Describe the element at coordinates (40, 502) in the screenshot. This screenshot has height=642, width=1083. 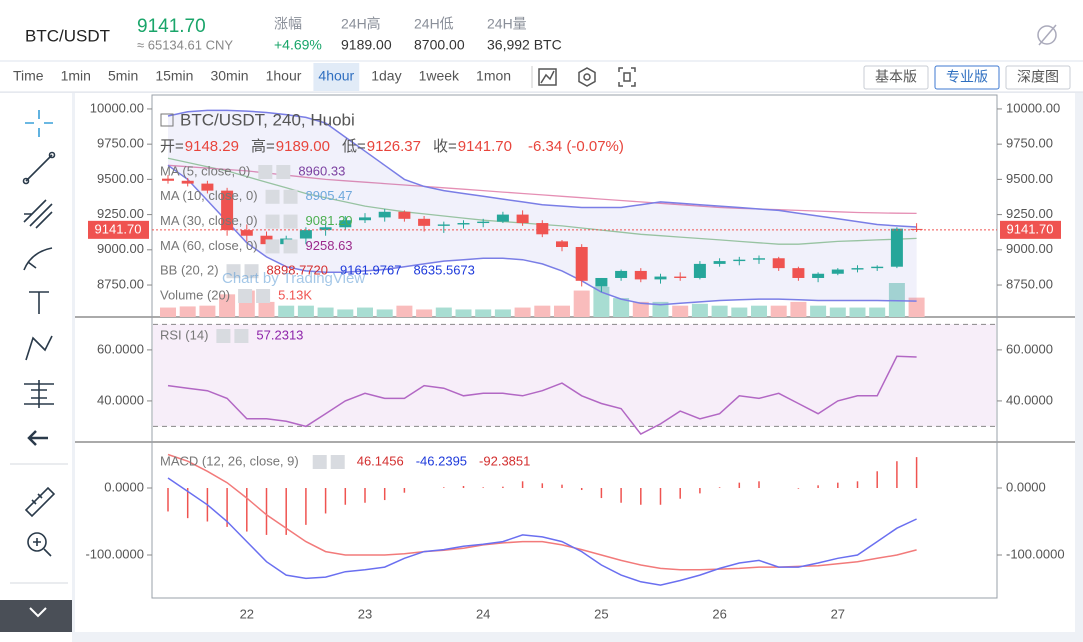
I see `ruler-tool` at that location.